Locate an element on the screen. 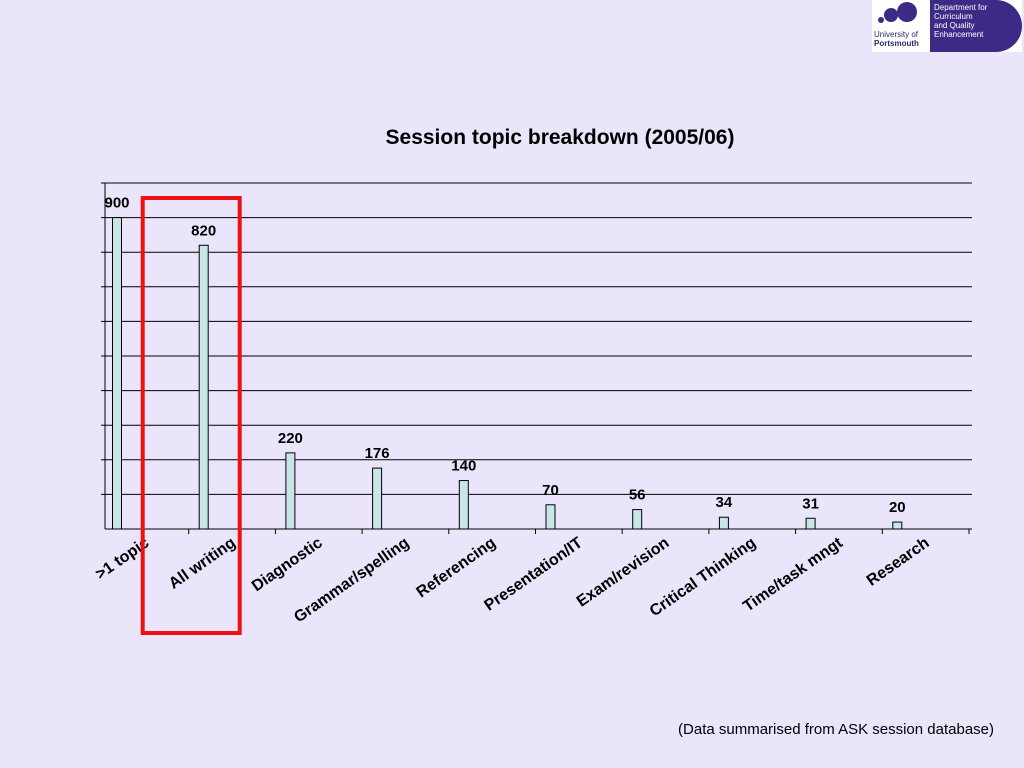  data-label: 31 is located at coordinates (810, 503).